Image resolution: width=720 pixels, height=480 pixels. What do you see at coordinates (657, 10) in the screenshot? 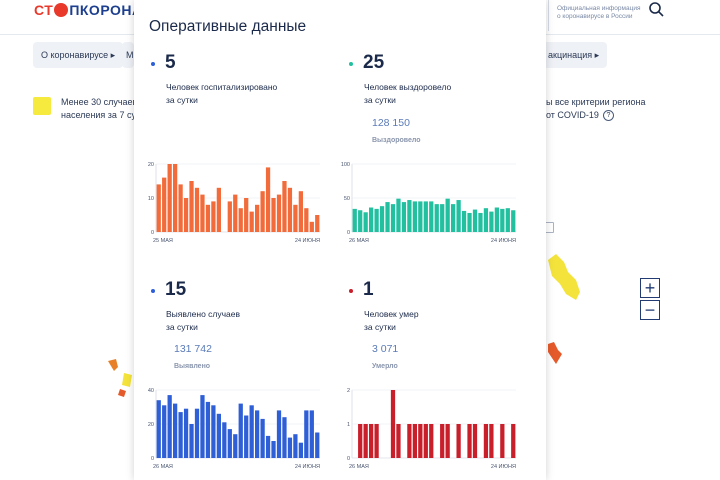
I see `search-icon` at bounding box center [657, 10].